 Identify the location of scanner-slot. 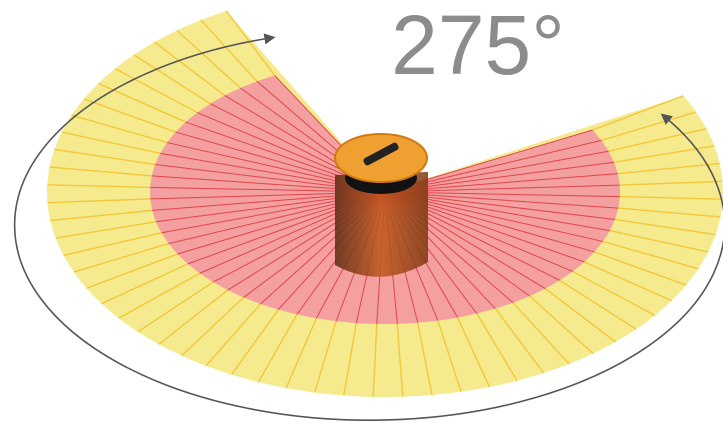
(381, 154).